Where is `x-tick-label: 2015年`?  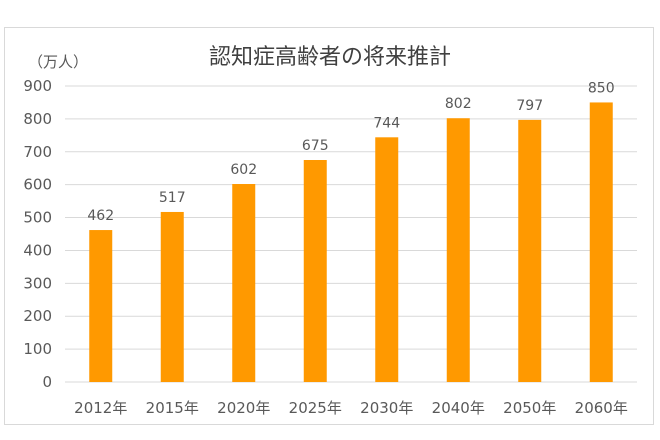 x-tick-label: 2015年 is located at coordinates (172, 408).